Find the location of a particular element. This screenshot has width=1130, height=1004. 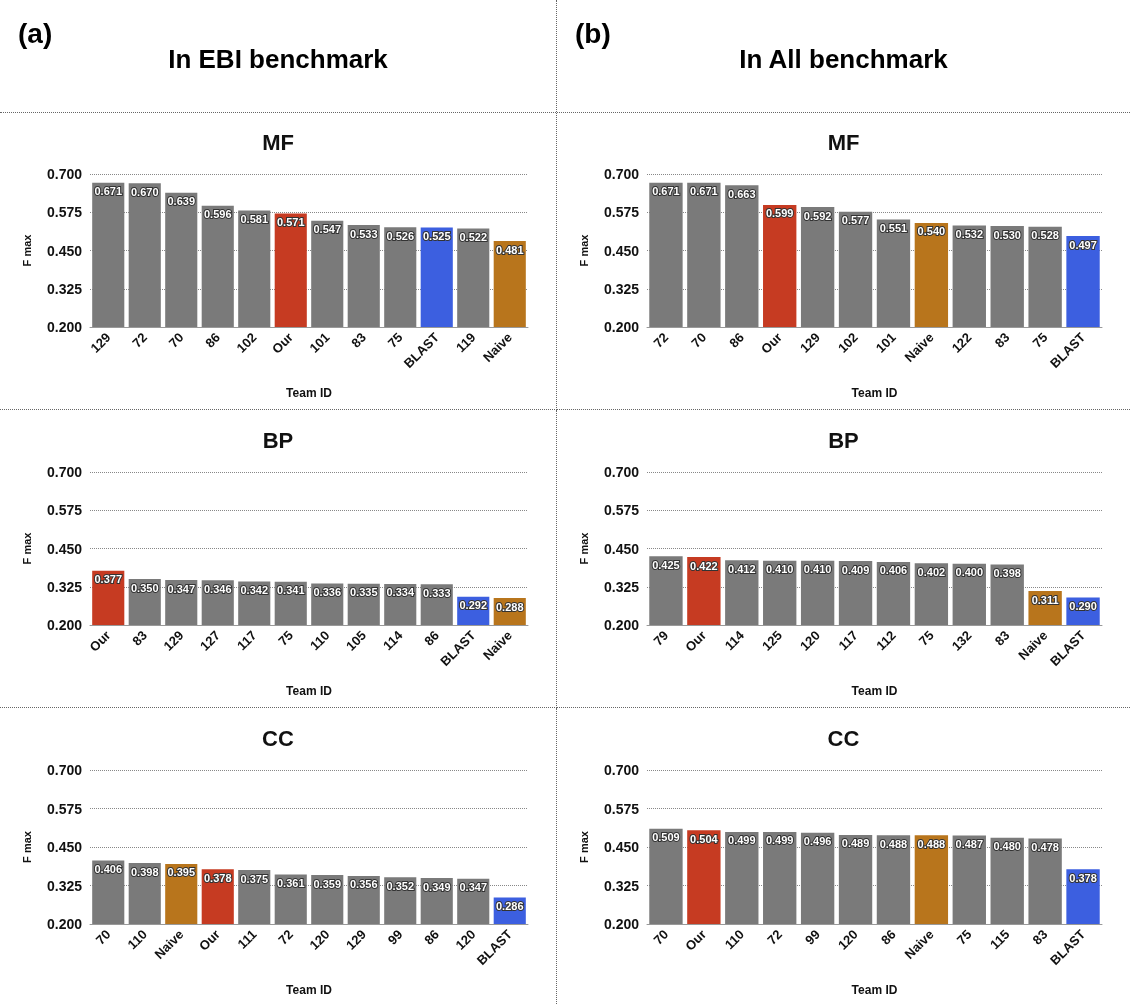

x-tick-label: 112 is located at coordinates (886, 640).